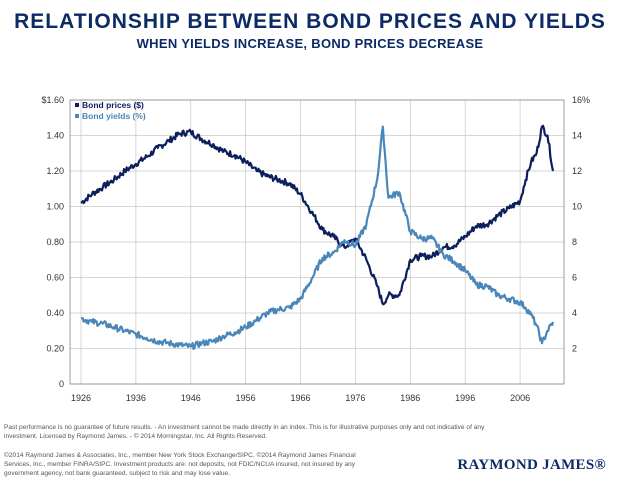  What do you see at coordinates (52, 100) in the screenshot?
I see `left-tick-label-8: $1.60` at bounding box center [52, 100].